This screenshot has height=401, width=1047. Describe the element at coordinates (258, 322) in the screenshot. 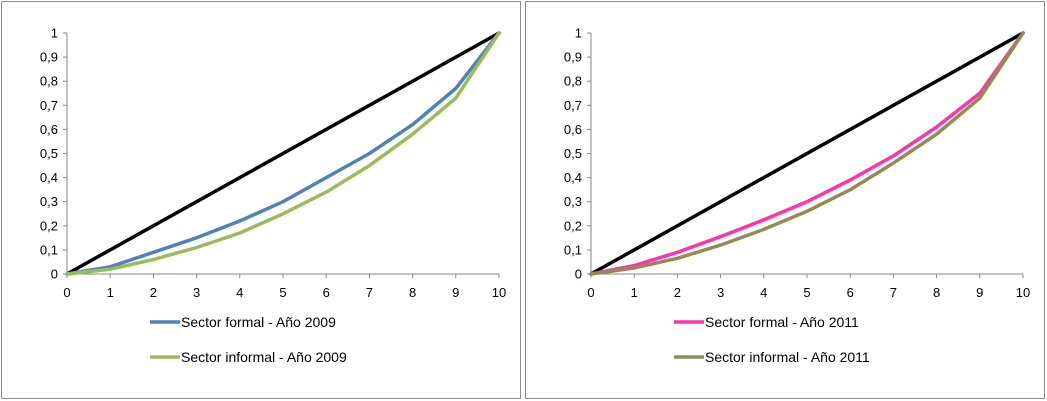

I see `legend-label: Sector formal - Año 2009` at that location.